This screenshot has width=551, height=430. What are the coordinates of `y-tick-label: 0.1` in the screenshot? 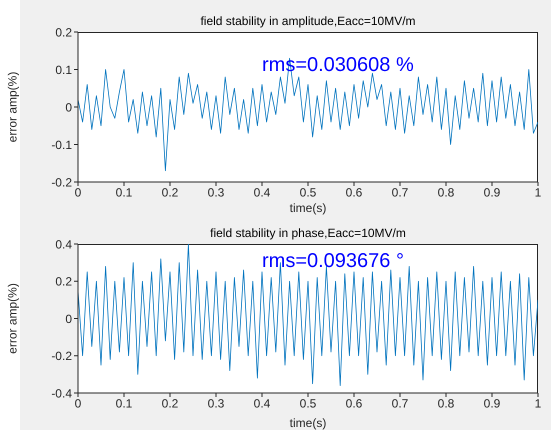 It's located at (63, 69).